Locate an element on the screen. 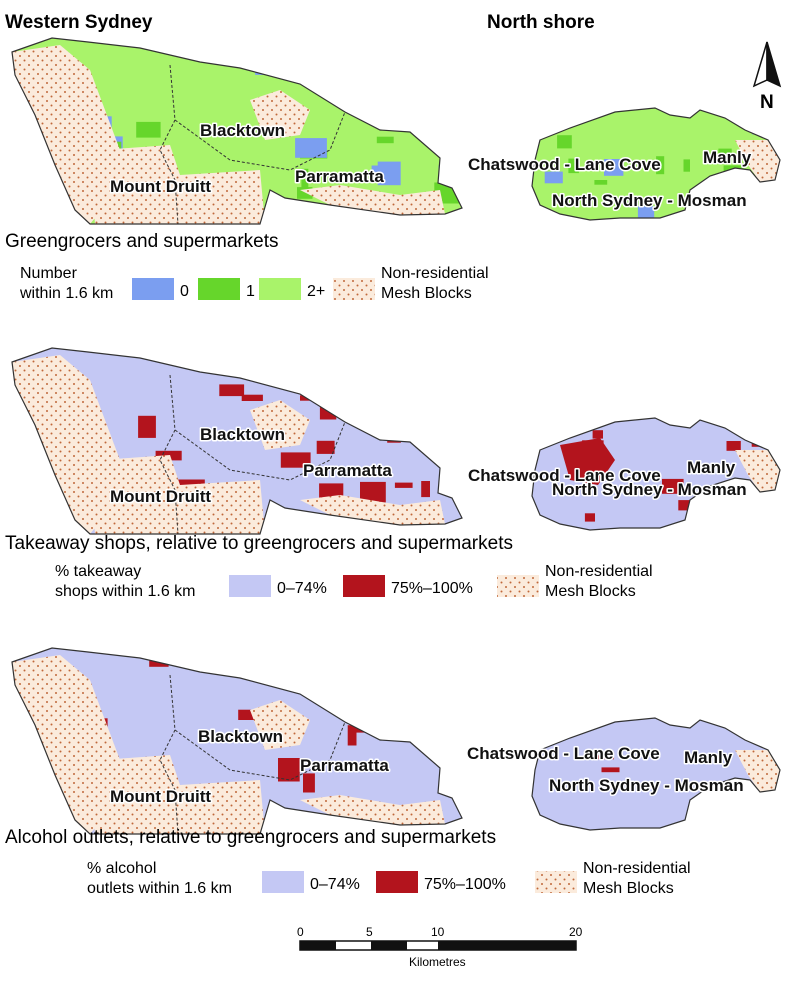 This screenshot has height=981, width=800. scale-bar: 0 5 10 20 Kilometres is located at coordinates (440, 947).